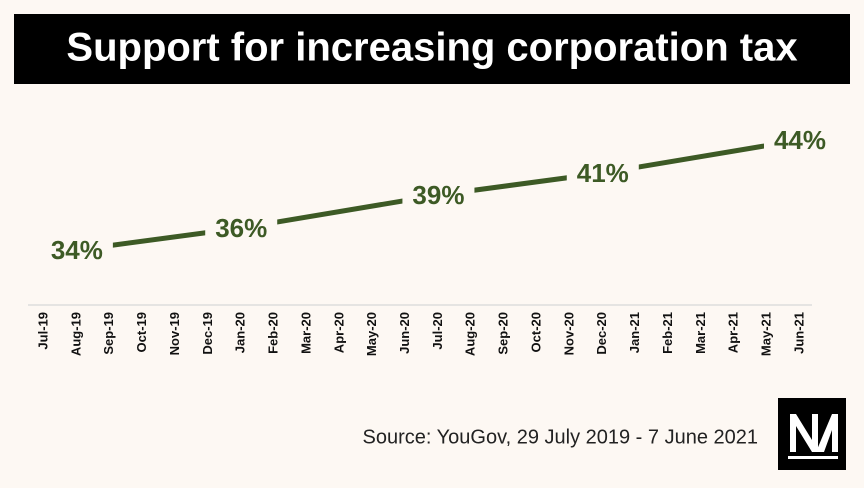  I want to click on x-tick-label: Jul-19, so click(42, 331).